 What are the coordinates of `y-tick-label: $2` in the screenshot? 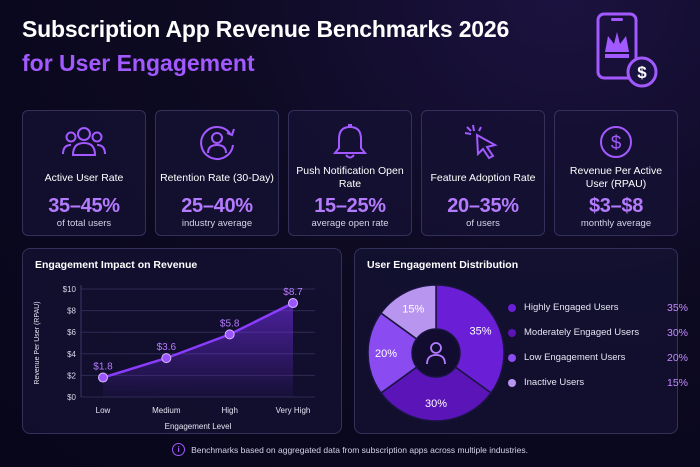 It's located at (71, 375).